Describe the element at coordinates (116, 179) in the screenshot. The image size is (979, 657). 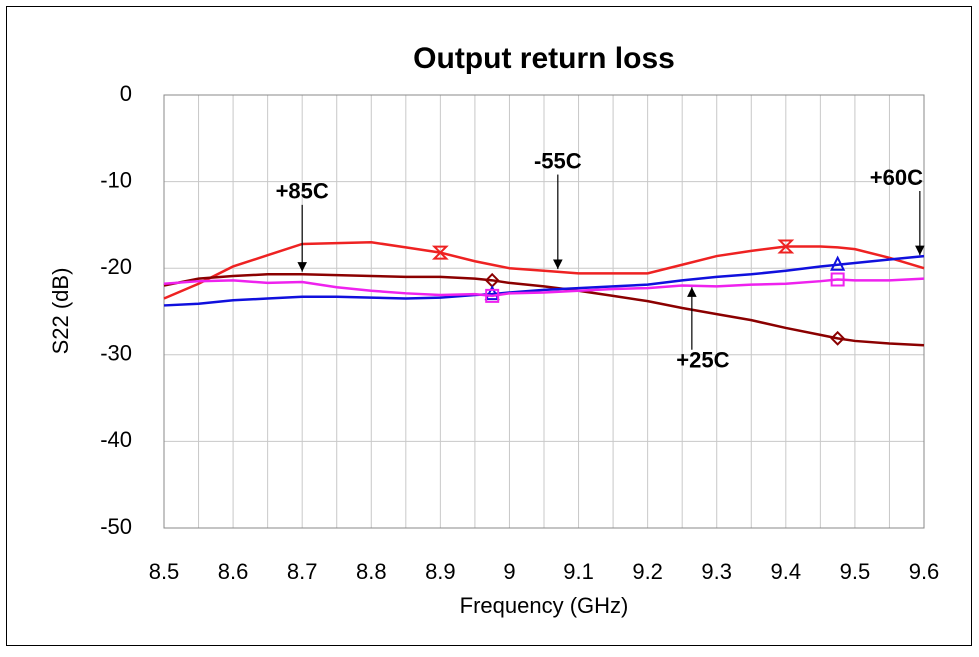
I see `y-tick-label: -10` at that location.